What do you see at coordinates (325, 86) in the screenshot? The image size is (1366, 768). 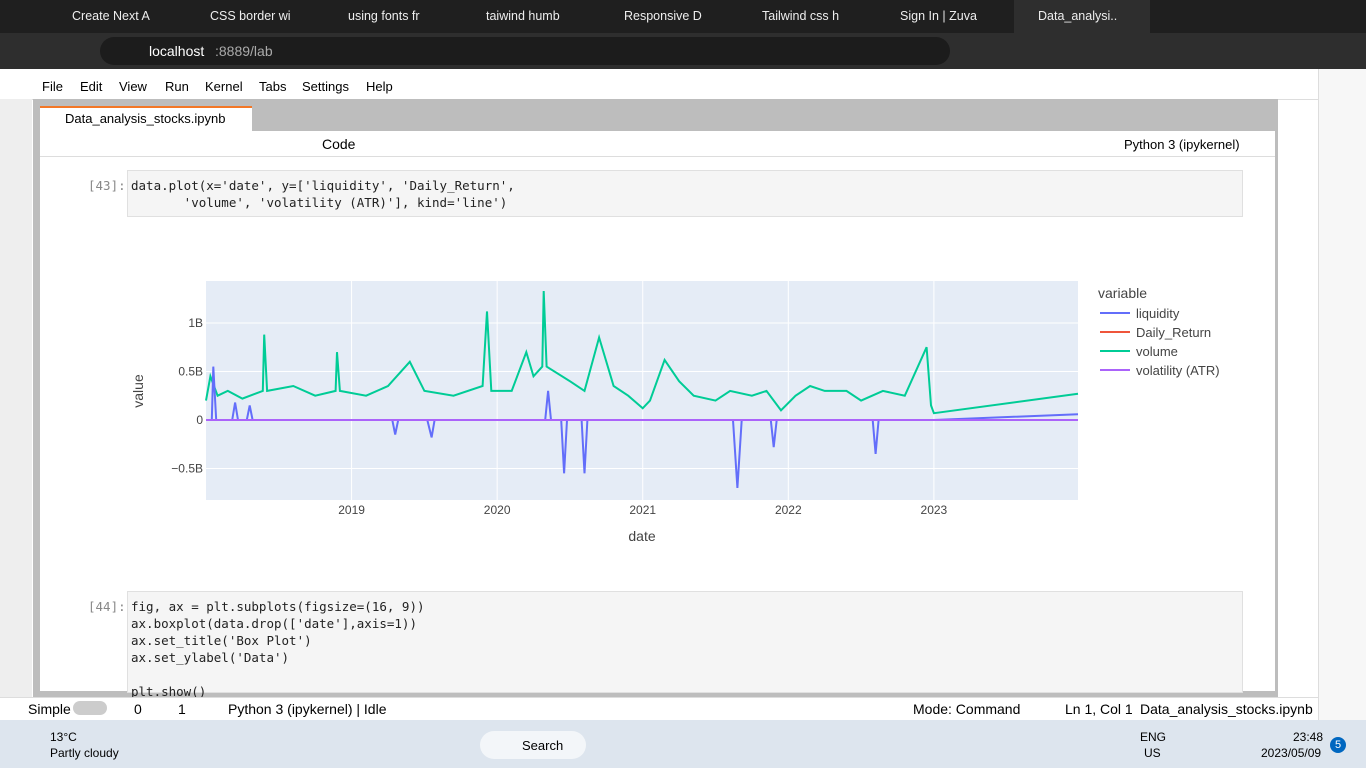 I see `menu-item: Settings` at bounding box center [325, 86].